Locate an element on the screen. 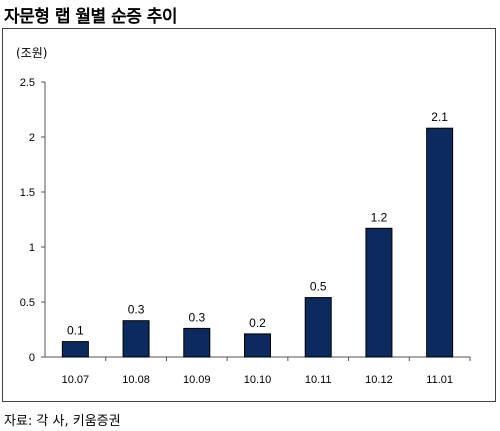 The image size is (500, 431). x-tick-label: 10.08 is located at coordinates (136, 380).